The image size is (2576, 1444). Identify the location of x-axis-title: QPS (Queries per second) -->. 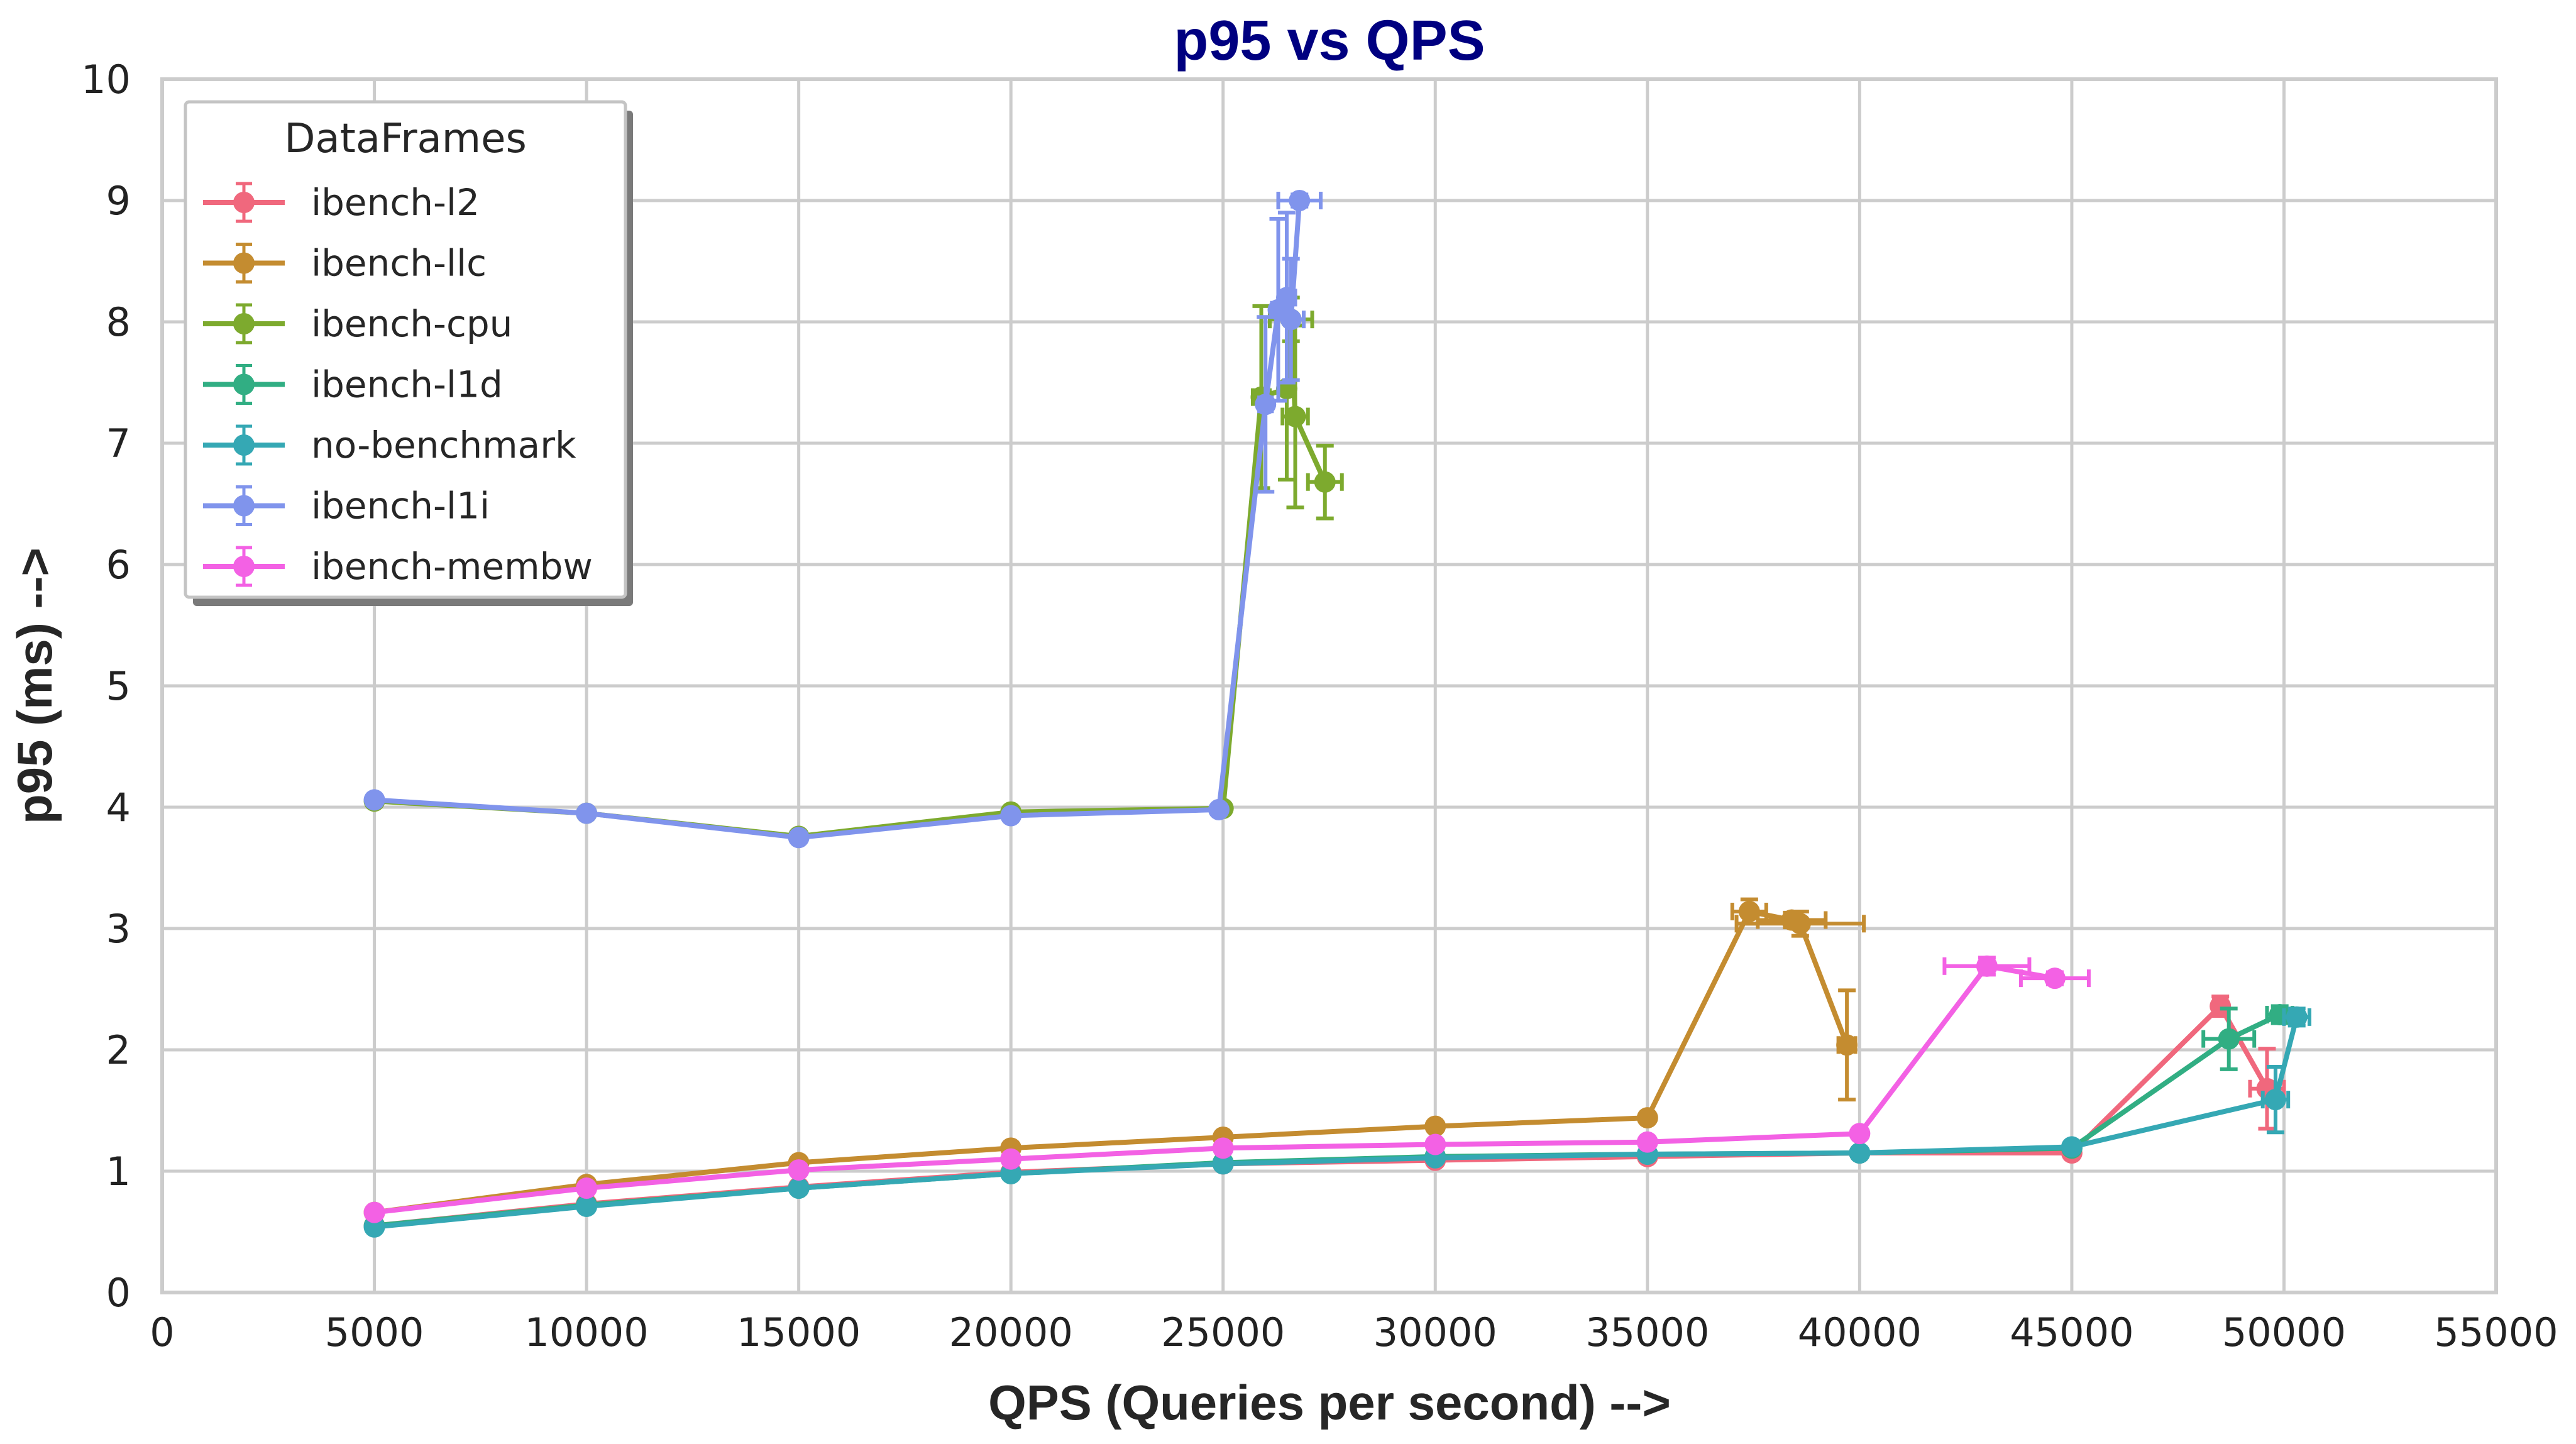
(1329, 1402).